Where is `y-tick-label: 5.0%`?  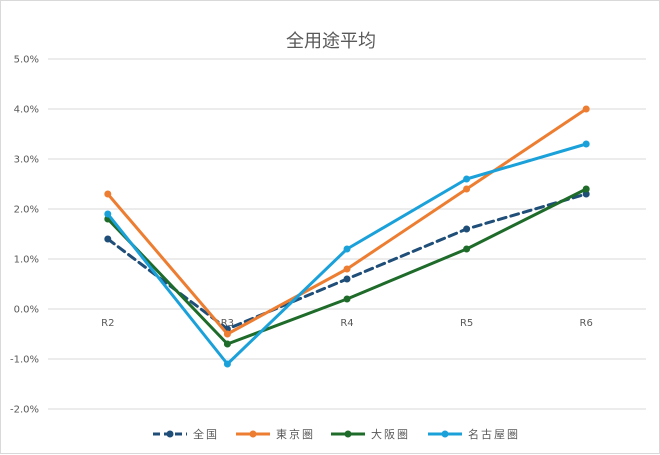
y-tick-label: 5.0% is located at coordinates (26, 60).